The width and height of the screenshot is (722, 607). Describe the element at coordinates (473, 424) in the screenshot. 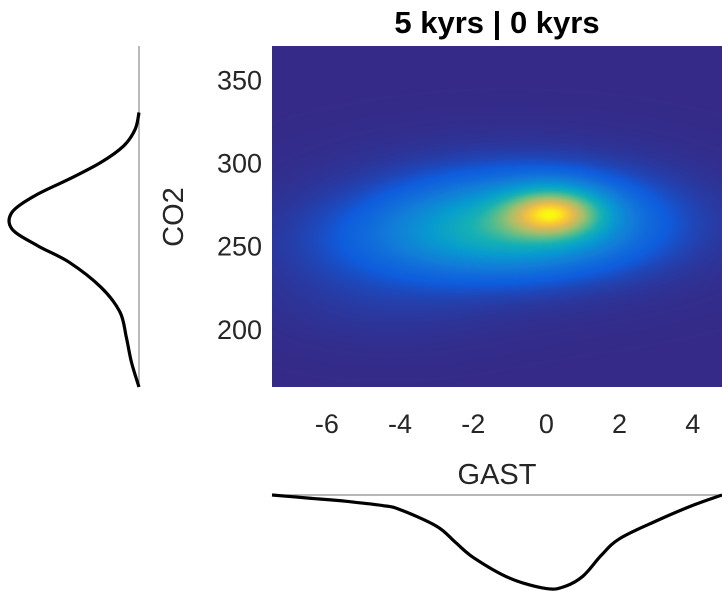

I see `x-tick-label: -2` at that location.